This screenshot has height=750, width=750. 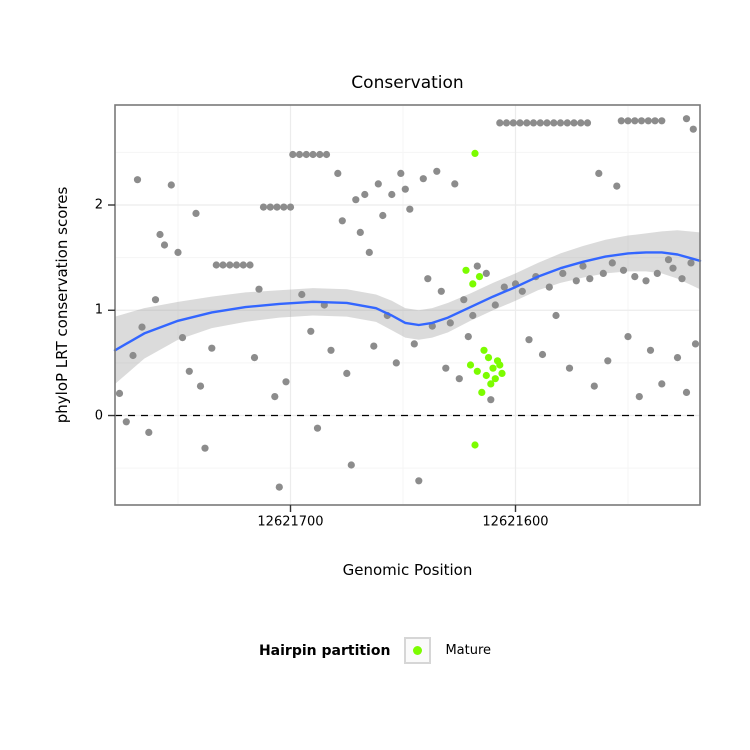 What do you see at coordinates (375, 650) in the screenshot?
I see `legend: Hairpin partition Mature` at bounding box center [375, 650].